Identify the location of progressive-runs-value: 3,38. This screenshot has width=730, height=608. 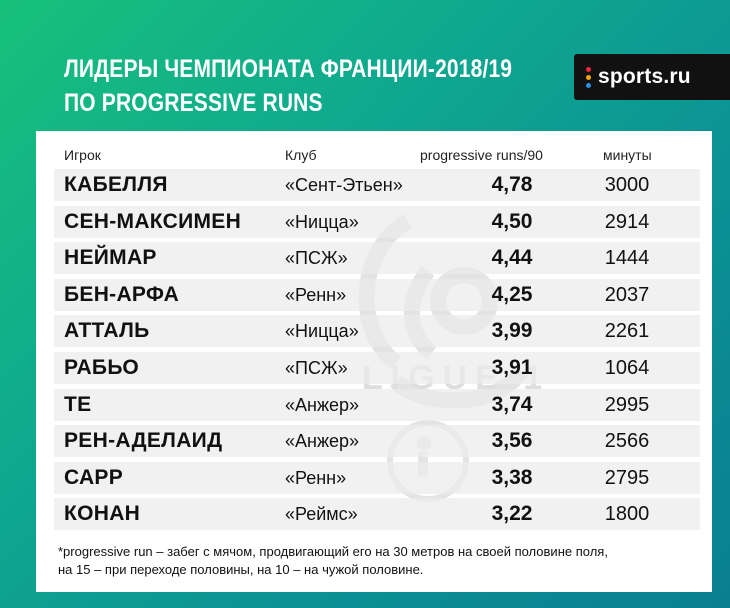
(512, 477).